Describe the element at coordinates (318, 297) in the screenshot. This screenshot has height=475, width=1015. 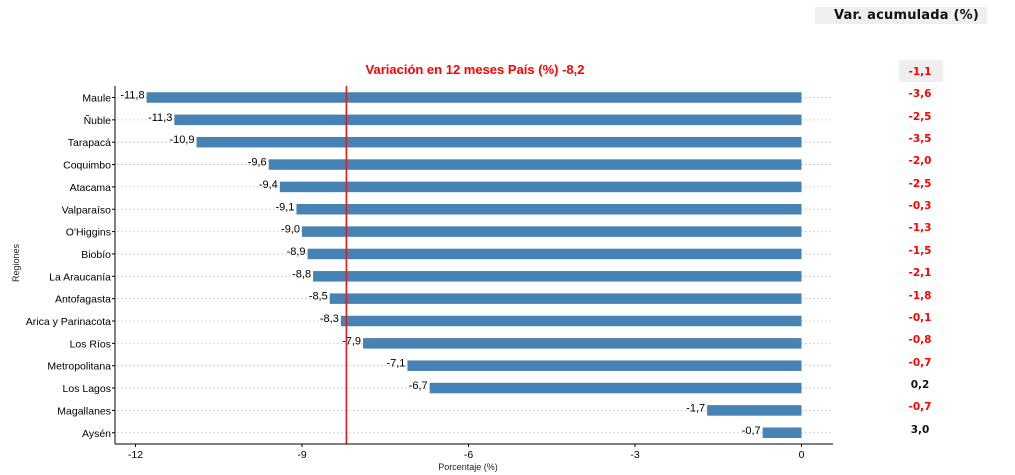
I see `value-label: -8,5` at that location.